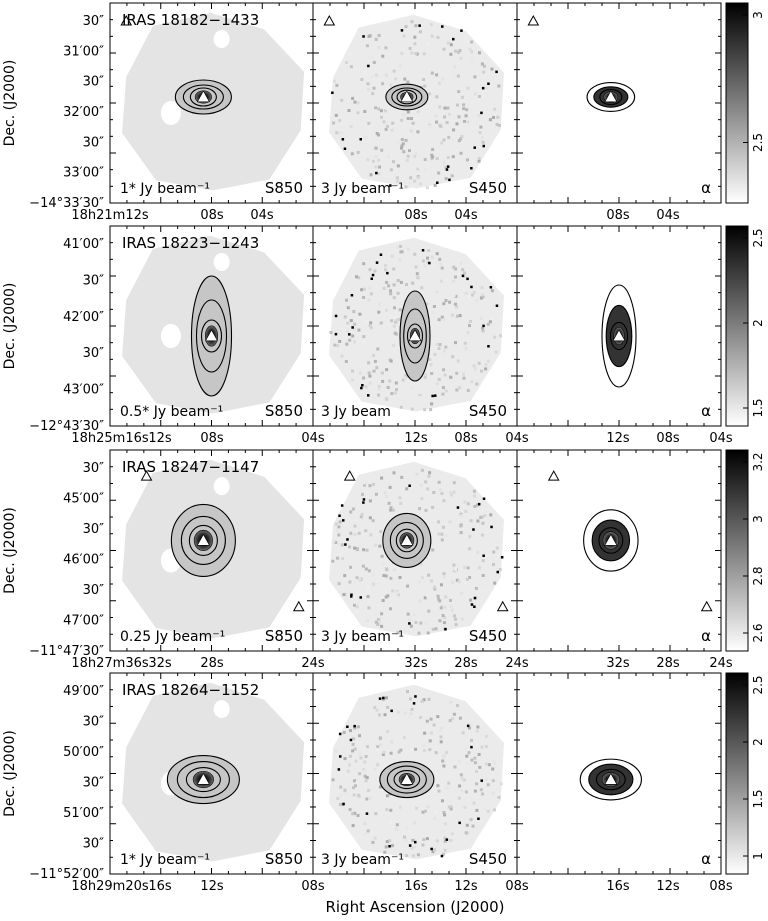  Describe the element at coordinates (110, 886) in the screenshot. I see `ra-tick-label: 18h29m20s` at that location.